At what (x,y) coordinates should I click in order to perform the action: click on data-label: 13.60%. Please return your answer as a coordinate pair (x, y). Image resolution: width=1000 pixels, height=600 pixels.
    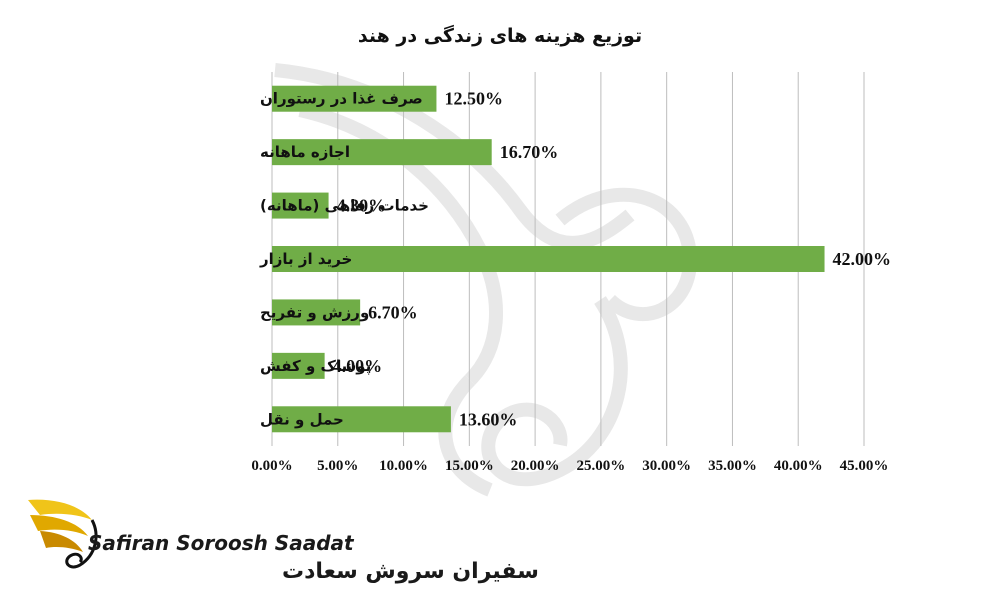
    Looking at the image, I should click on (488, 419).